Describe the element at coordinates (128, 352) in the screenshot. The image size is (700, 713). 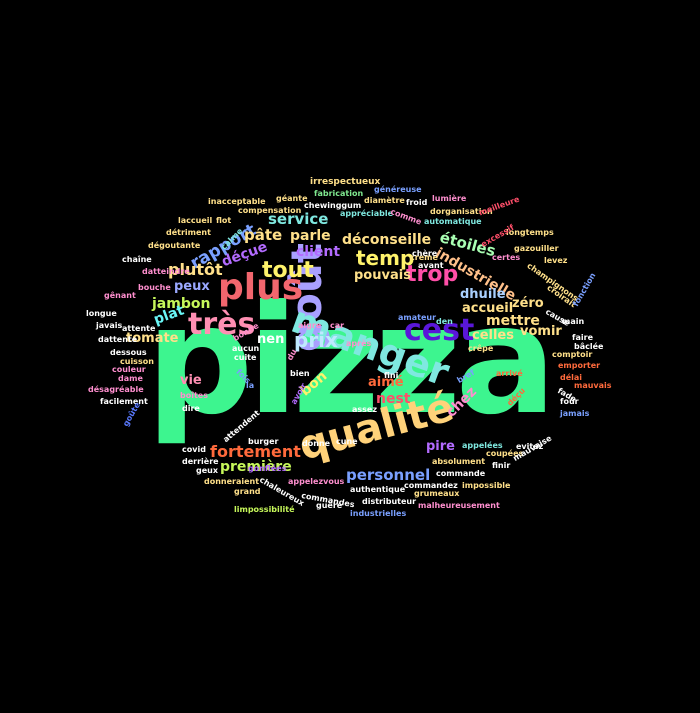
I see `word-dessous: dessous` at that location.